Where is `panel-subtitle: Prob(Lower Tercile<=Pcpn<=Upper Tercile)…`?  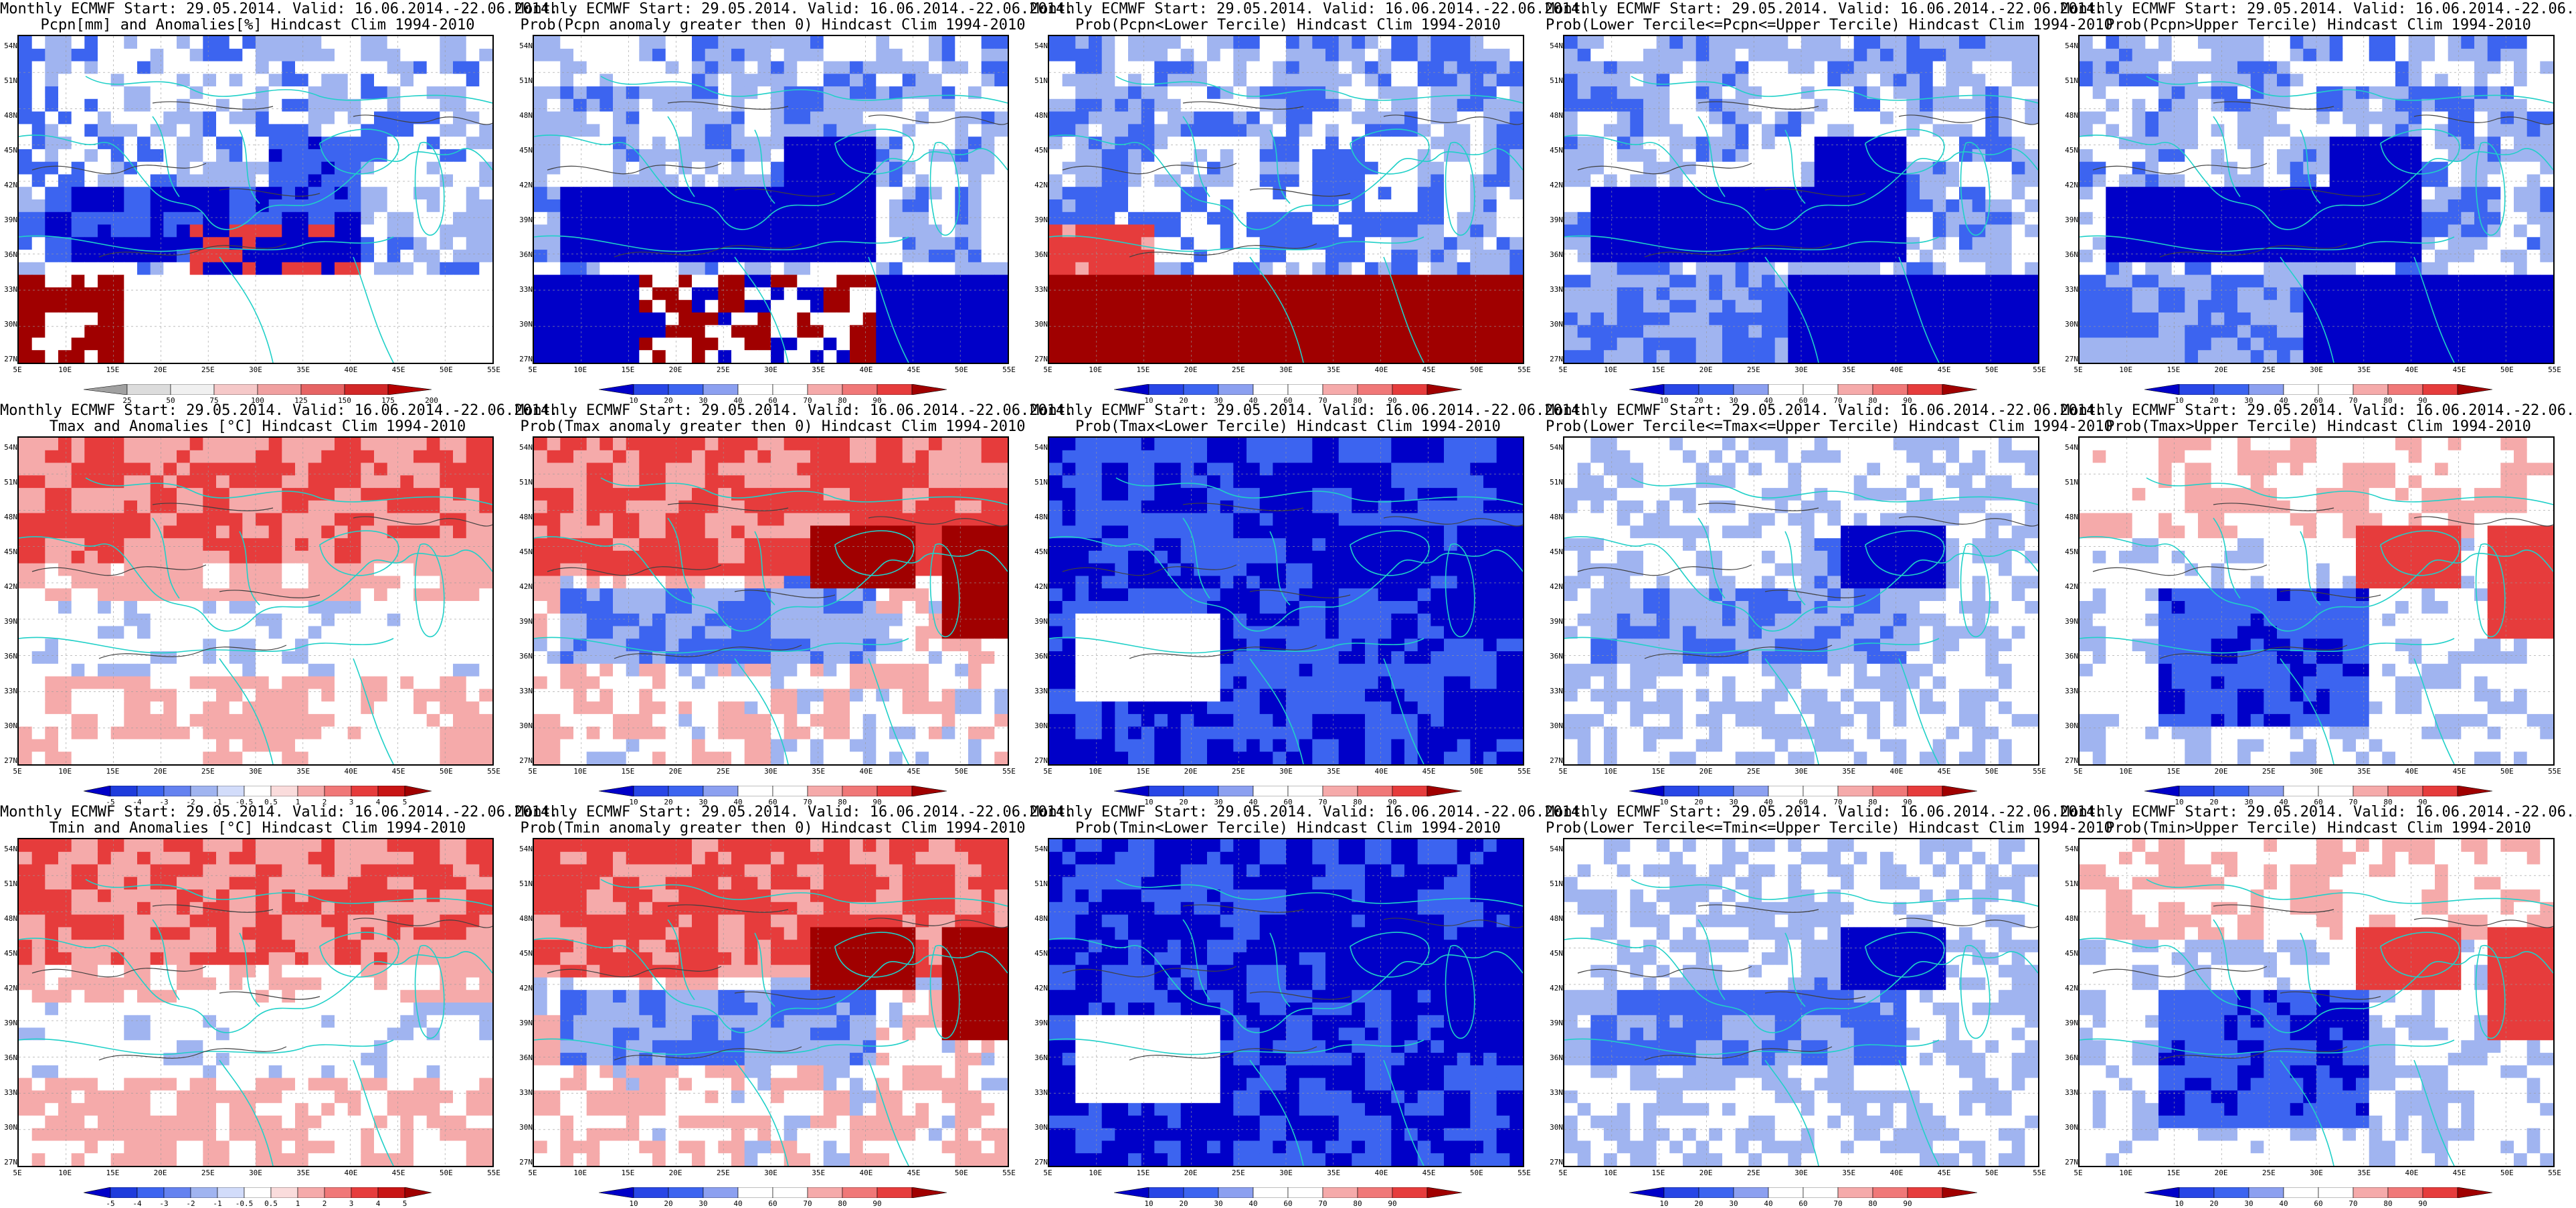
panel-subtitle: Prob(Lower Tercile<=Pcpn<=Upper Tercile)… is located at coordinates (1803, 25).